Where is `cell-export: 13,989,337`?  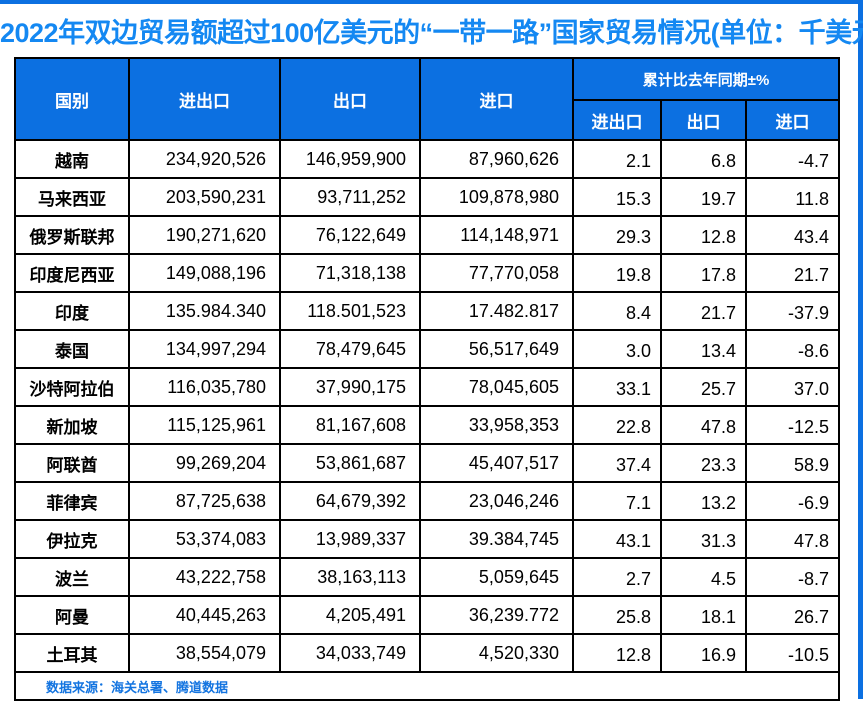 cell-export: 13,989,337 is located at coordinates (350, 539).